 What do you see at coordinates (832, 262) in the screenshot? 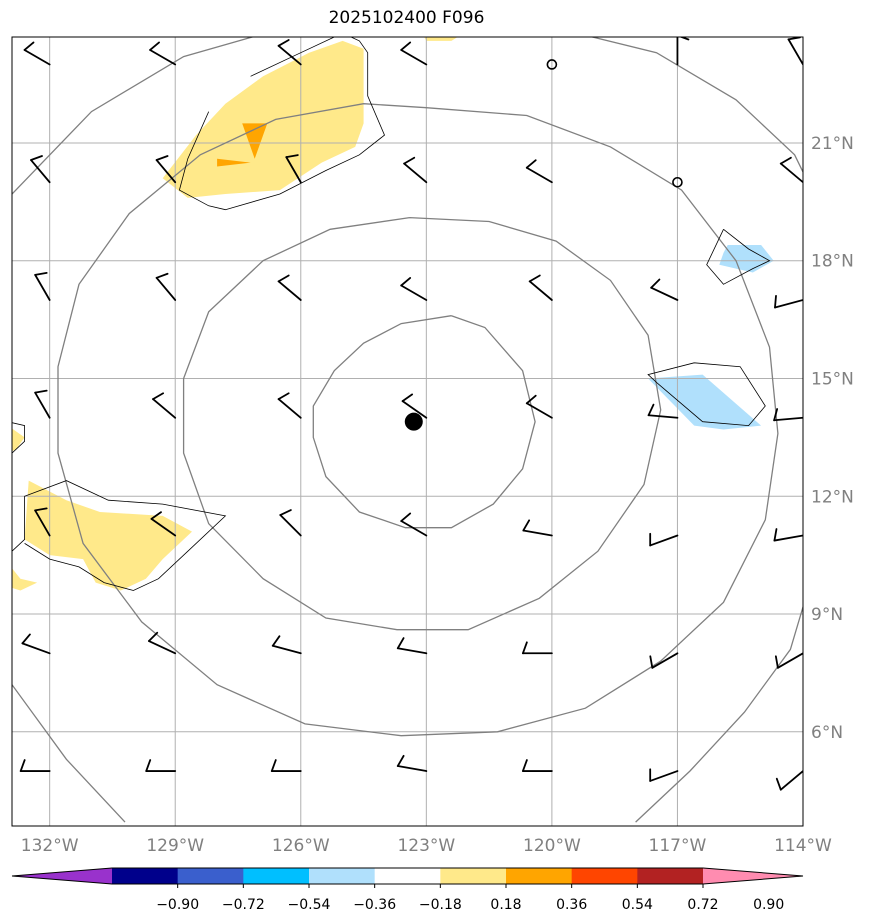
I see `latitude-tick-label: 18°N` at bounding box center [832, 262].